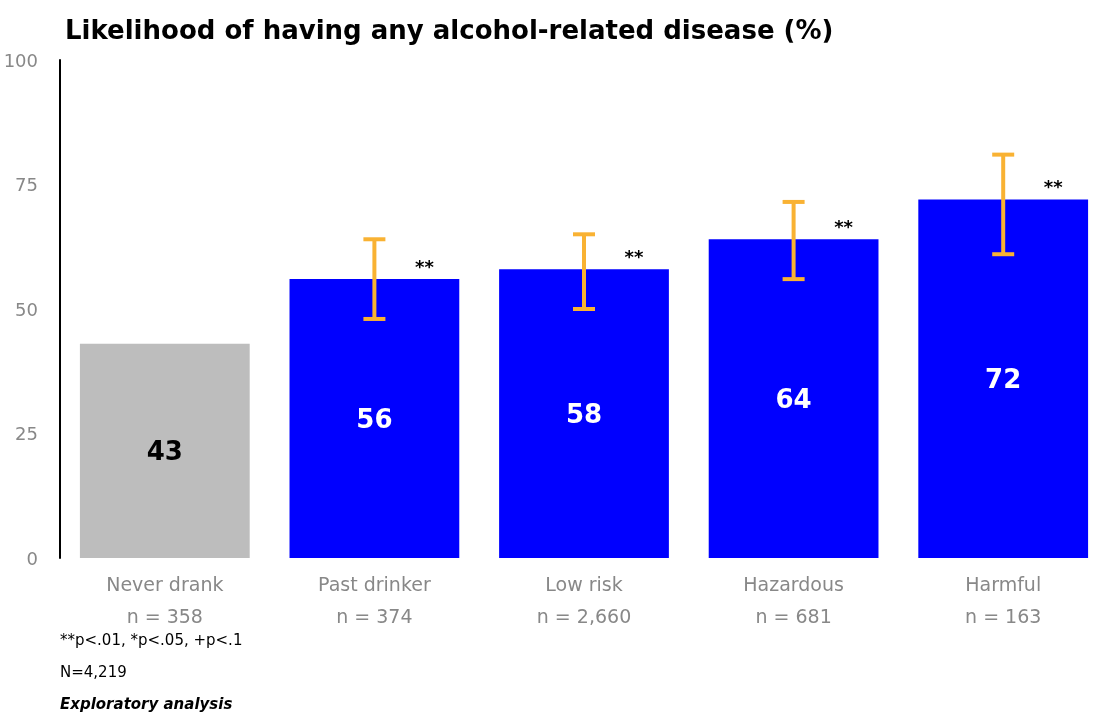  Describe the element at coordinates (584, 600) in the screenshot. I see `x-tick-label: Low risk n = 2,660` at that location.